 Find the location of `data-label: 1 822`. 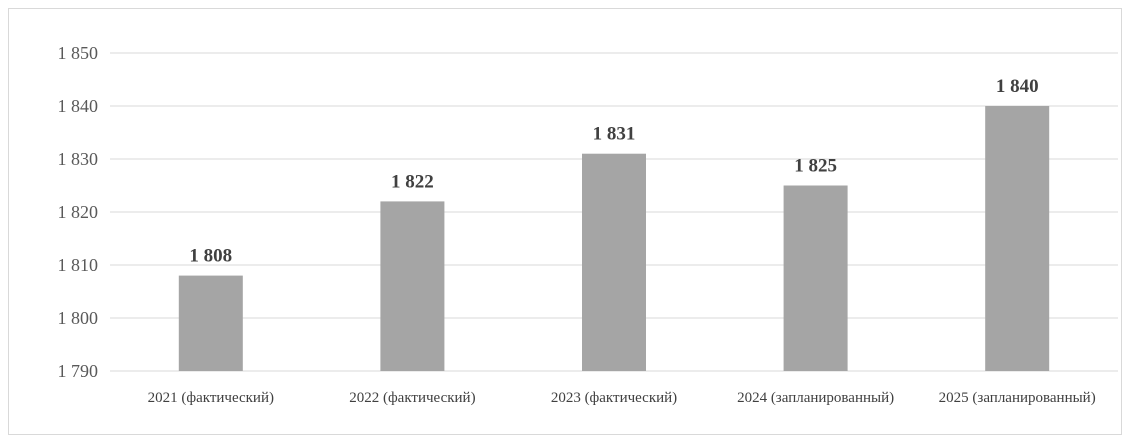

data-label: 1 822 is located at coordinates (412, 181).